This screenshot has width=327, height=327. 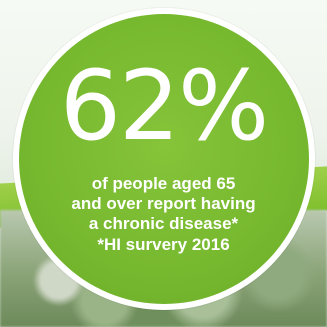 I want to click on stat-description-line: of people aged 65, so click(x=163, y=183).